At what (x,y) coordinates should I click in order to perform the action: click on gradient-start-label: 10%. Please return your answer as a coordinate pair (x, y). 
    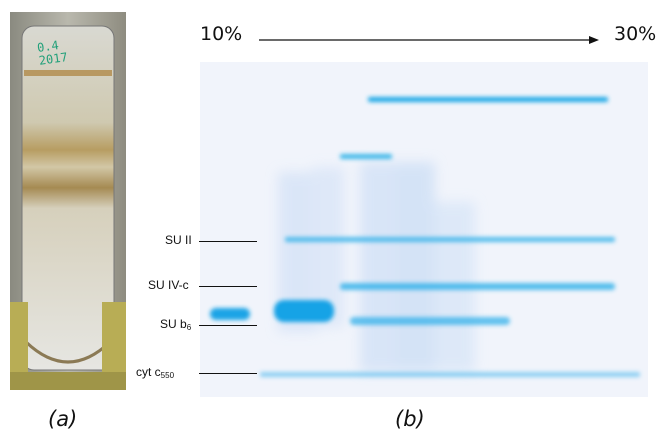
    Looking at the image, I should click on (221, 34).